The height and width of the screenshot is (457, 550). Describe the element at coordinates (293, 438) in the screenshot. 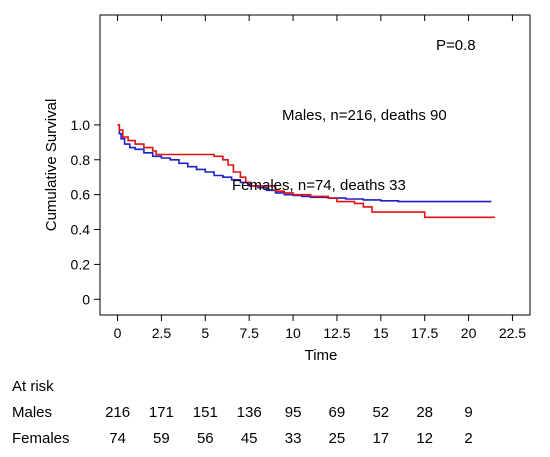

I see `risk-count: 33` at that location.